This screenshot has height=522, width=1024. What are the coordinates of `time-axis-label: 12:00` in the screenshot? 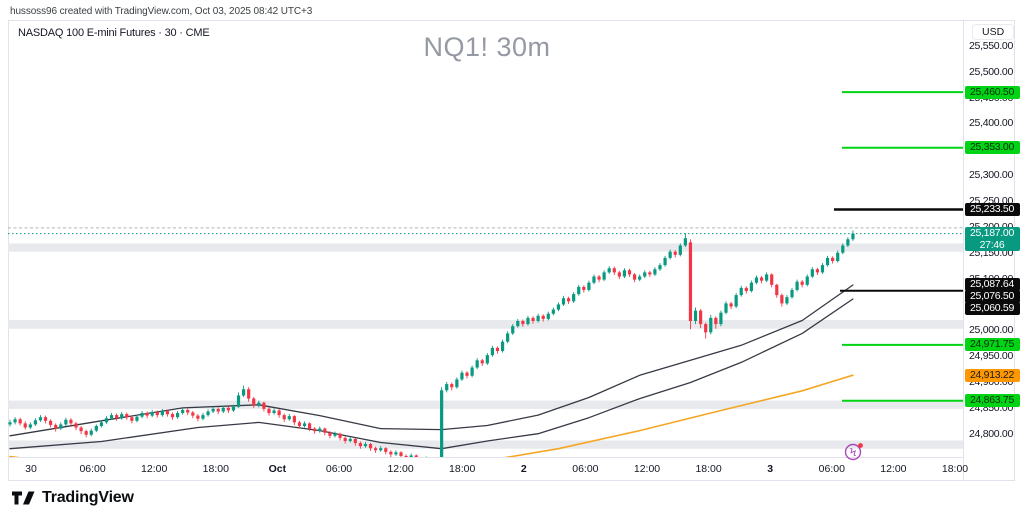 It's located at (893, 469).